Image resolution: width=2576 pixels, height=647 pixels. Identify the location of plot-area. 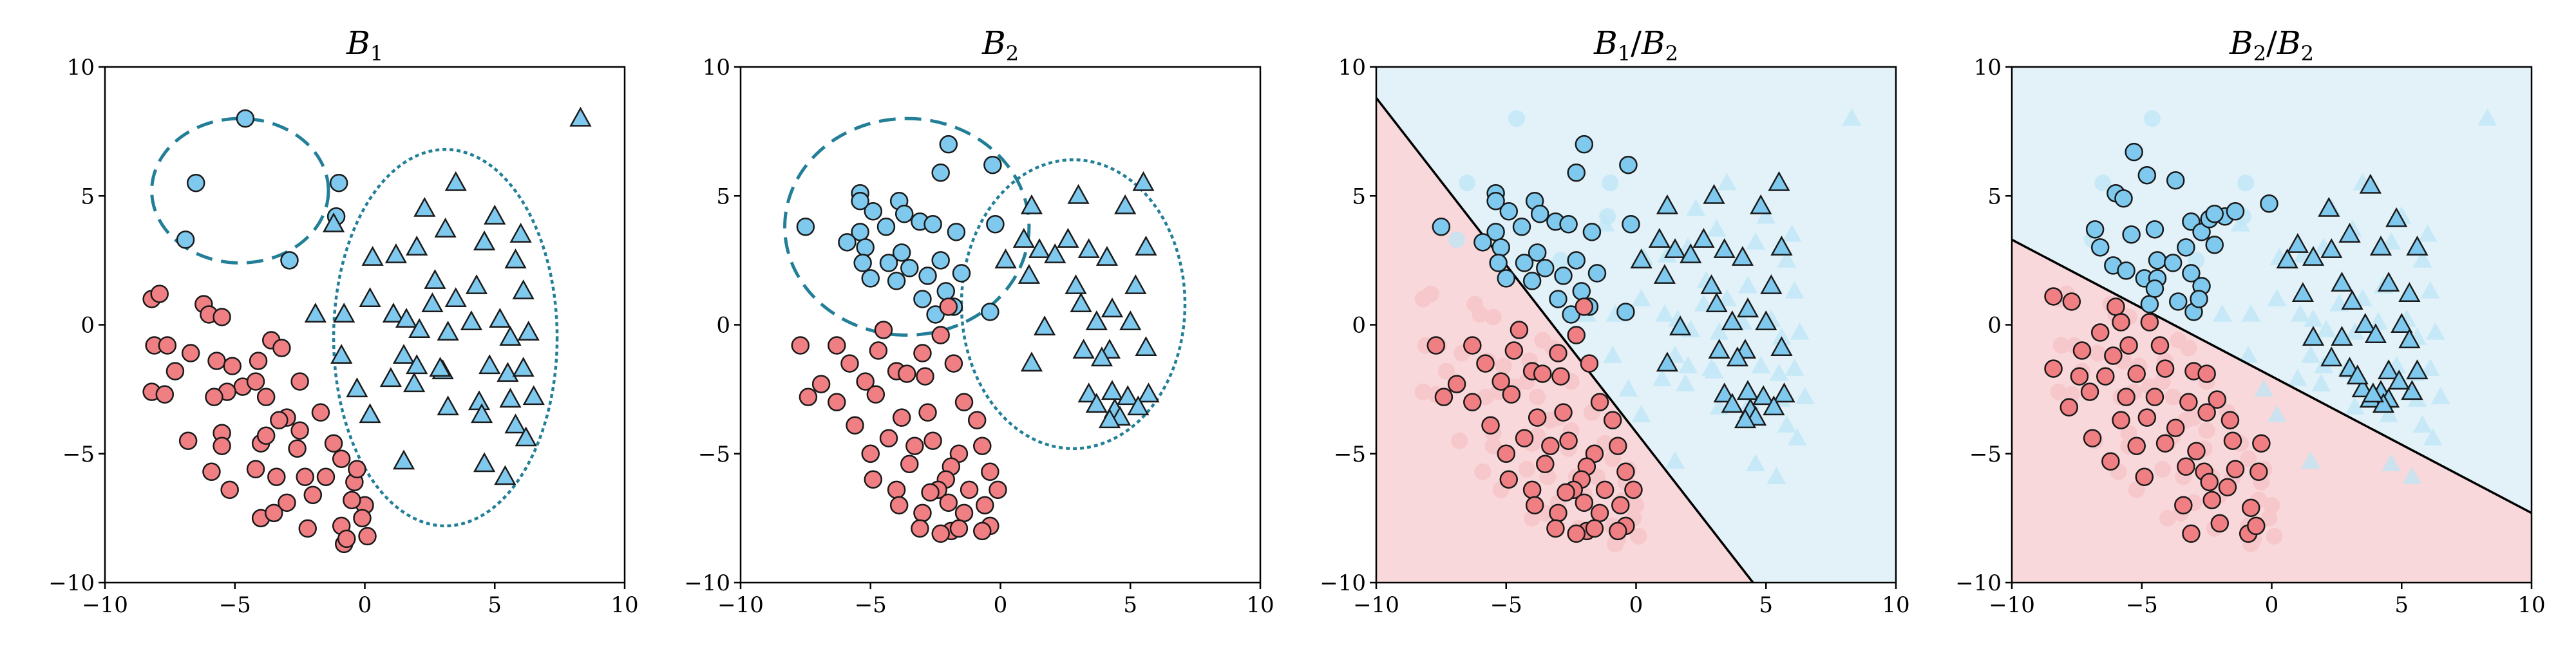
(985, 330).